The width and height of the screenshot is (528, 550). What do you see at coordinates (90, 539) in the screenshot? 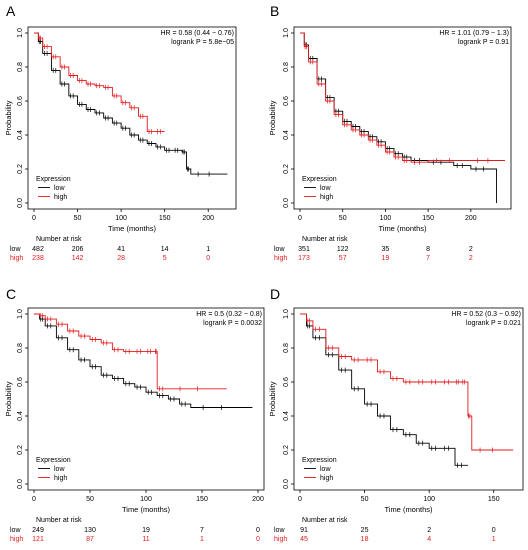
I see `risk-value: 87` at bounding box center [90, 539].